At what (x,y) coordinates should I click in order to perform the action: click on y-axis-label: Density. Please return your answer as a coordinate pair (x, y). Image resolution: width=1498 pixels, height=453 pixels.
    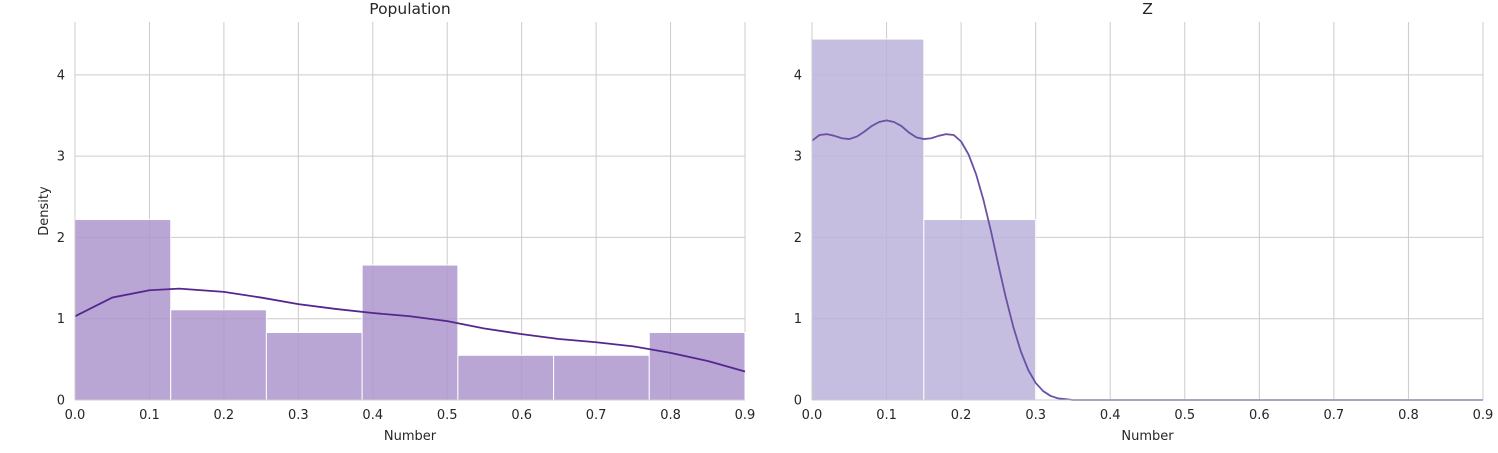
    Looking at the image, I should click on (44, 211).